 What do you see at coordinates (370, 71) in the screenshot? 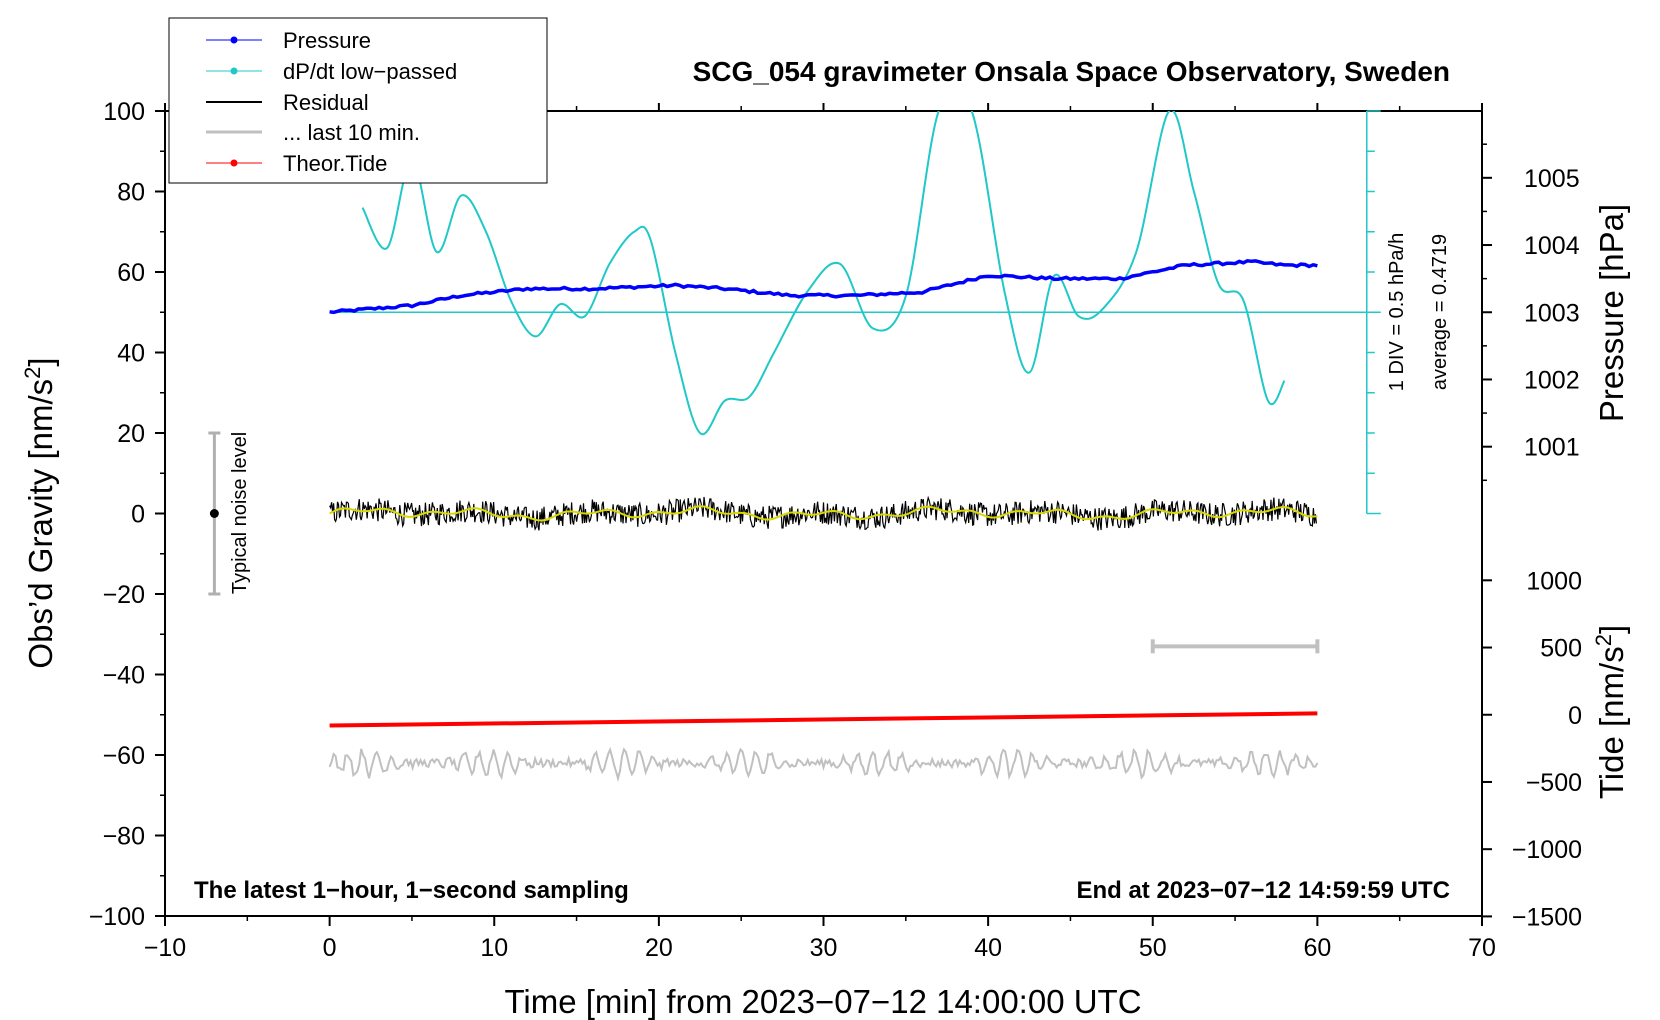
I see `legend-dpdt-label: dP/dt low−passed` at bounding box center [370, 71].